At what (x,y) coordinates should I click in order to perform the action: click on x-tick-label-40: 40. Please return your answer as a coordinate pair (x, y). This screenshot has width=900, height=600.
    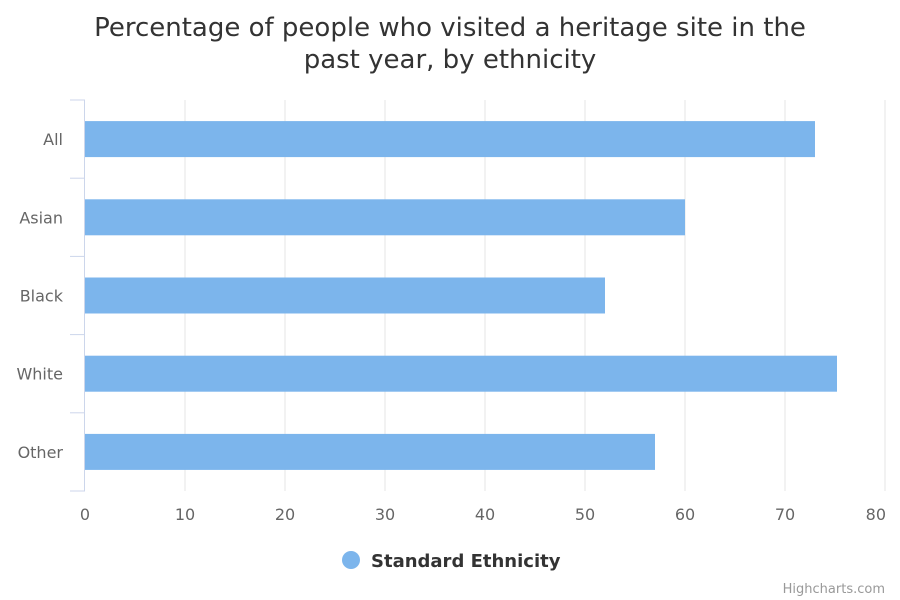
    Looking at the image, I should click on (485, 514).